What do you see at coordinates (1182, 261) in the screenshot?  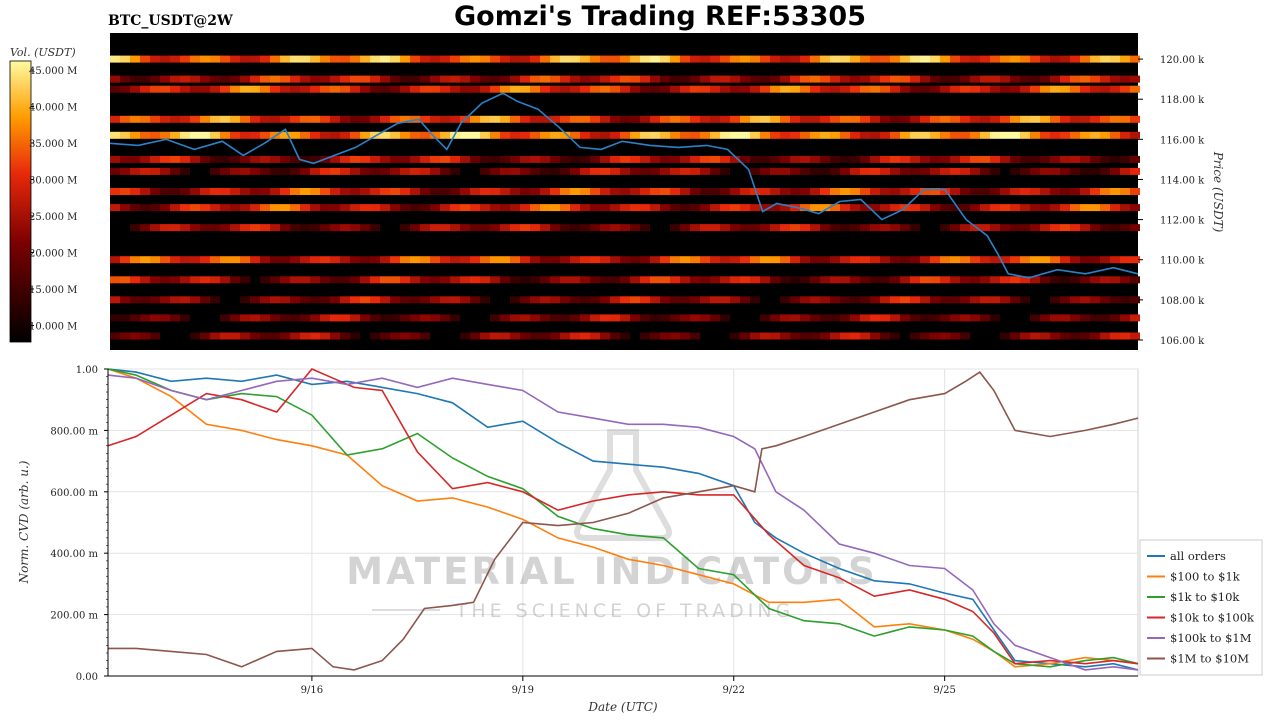 I see `price-tick-label: 110.00 k` at bounding box center [1182, 261].